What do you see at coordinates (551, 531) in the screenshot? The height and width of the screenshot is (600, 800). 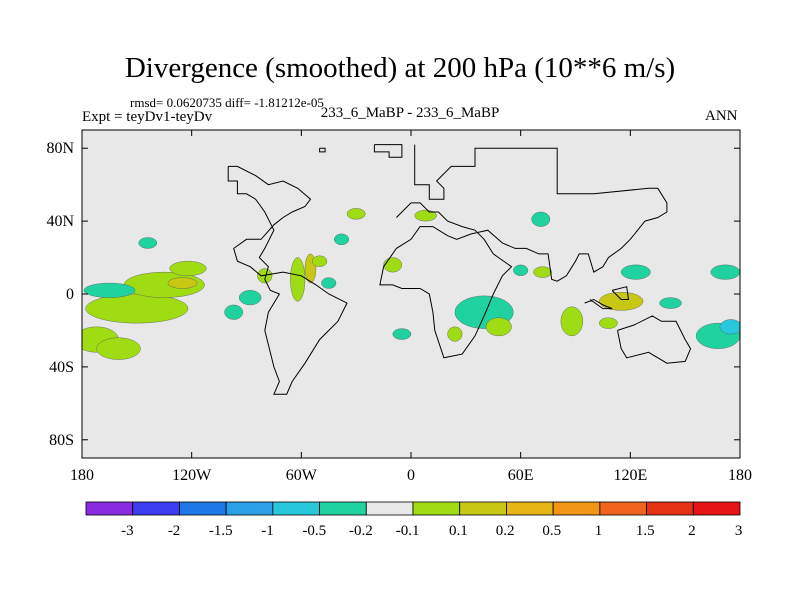 I see `colorbar-label: 0.5` at bounding box center [551, 531].